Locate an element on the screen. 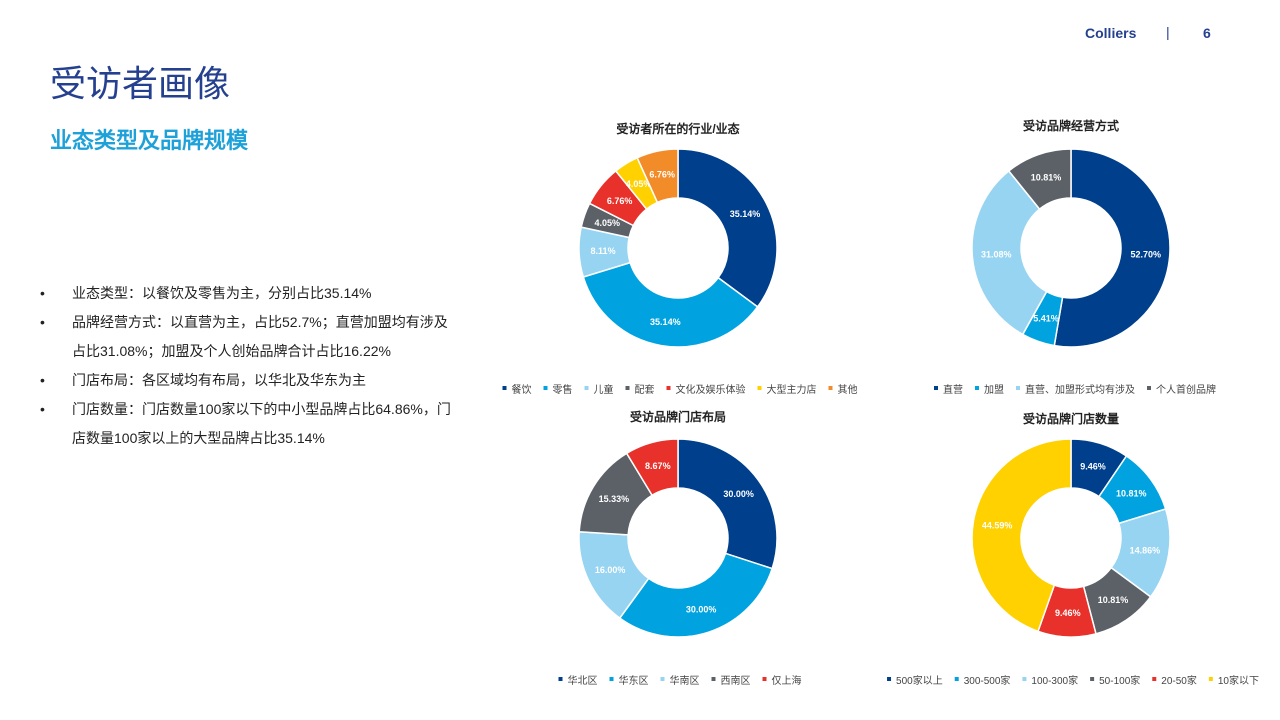  chart-legend: 餐饮 零售 儿童 配套 文化及娱乐体验 大型主力店 其他 is located at coordinates (680, 389).